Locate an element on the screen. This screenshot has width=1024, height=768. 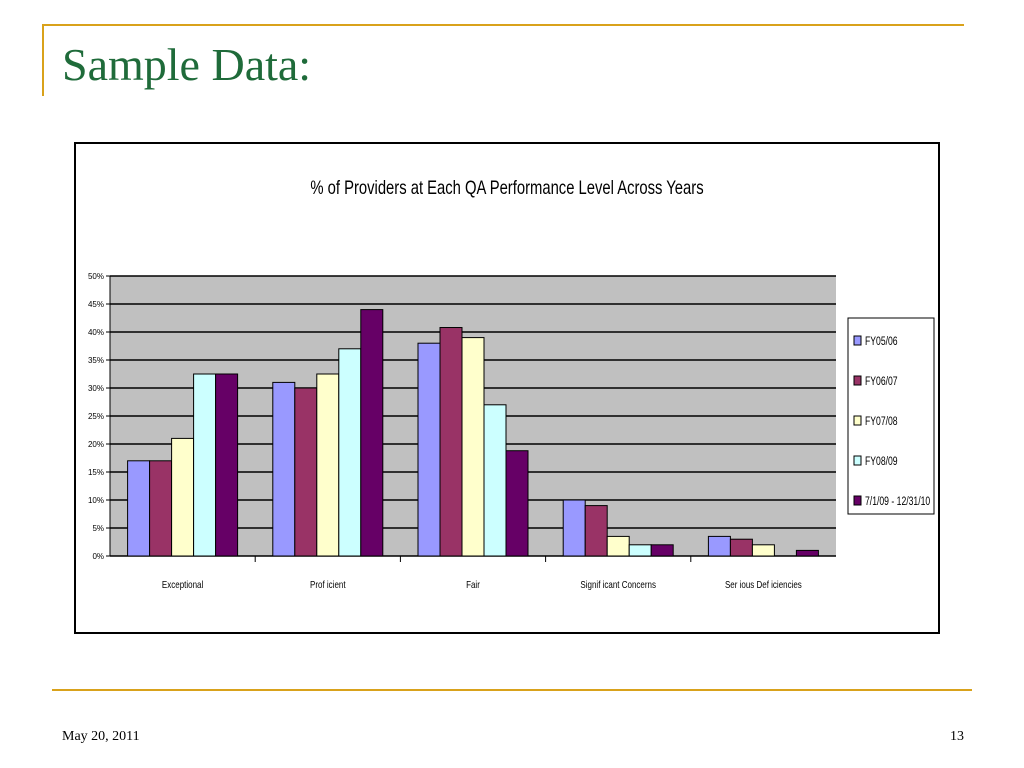
x-tick-label: Prof icient is located at coordinates (328, 584).